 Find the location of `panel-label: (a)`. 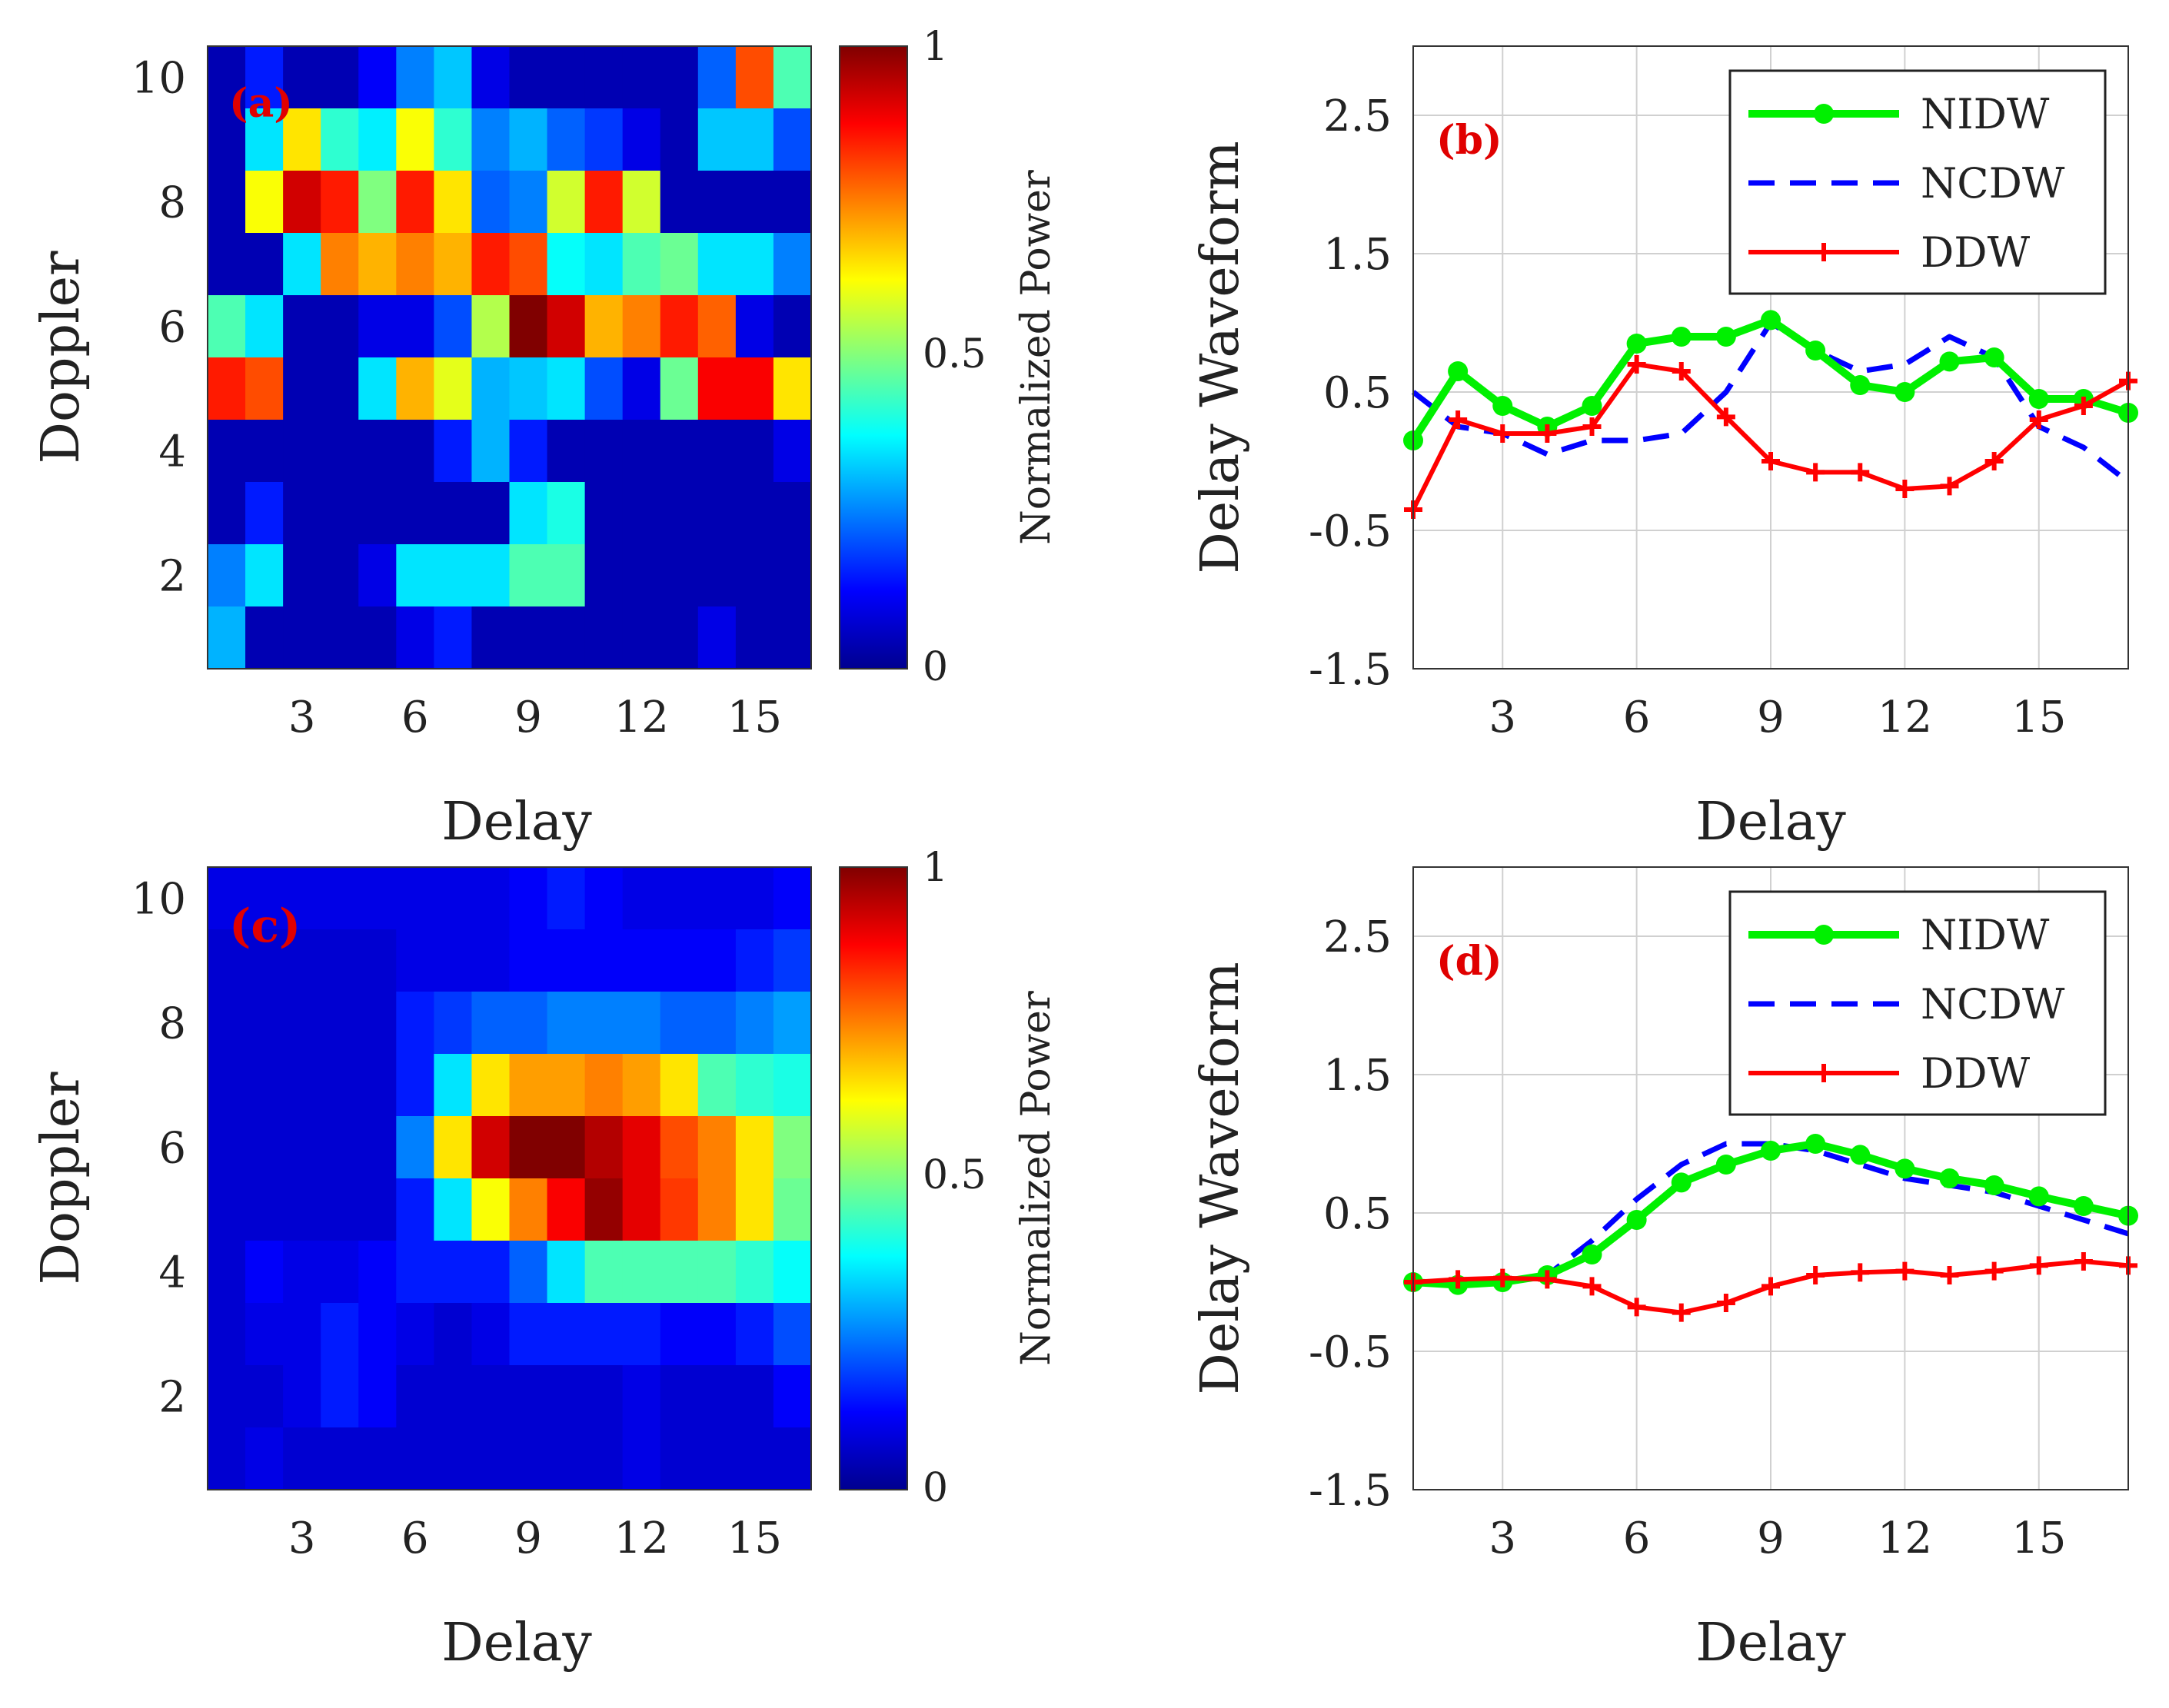

panel-label: (a) is located at coordinates (261, 103).